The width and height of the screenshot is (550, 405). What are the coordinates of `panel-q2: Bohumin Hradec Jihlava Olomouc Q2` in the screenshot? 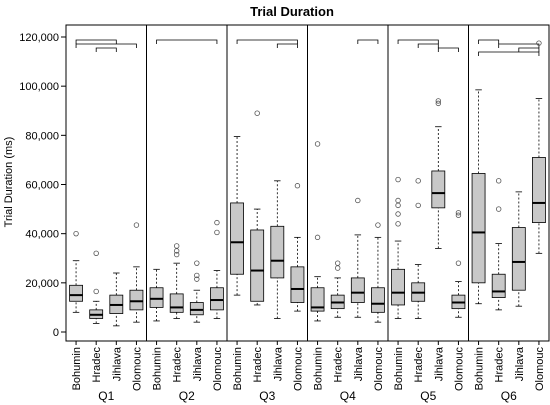 It's located at (185, 214).